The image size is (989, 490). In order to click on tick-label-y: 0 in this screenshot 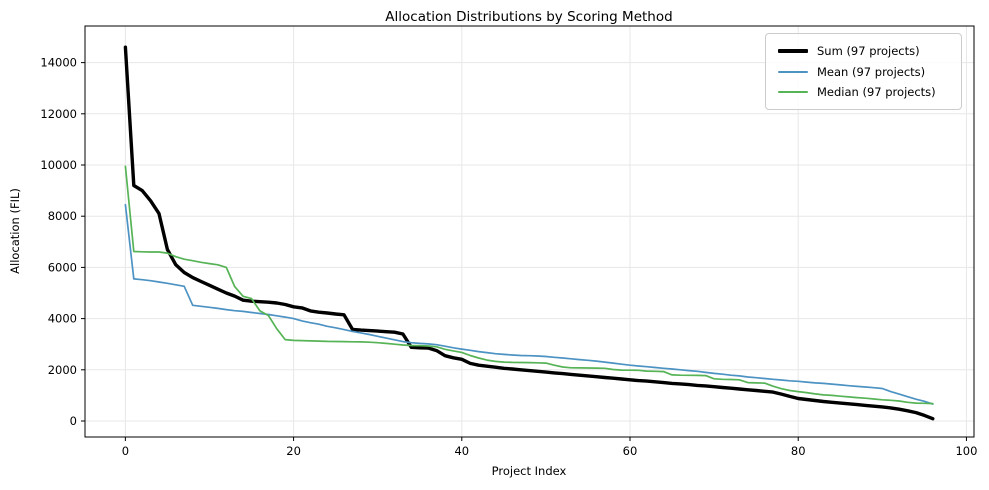, I will do `click(73, 421)`.